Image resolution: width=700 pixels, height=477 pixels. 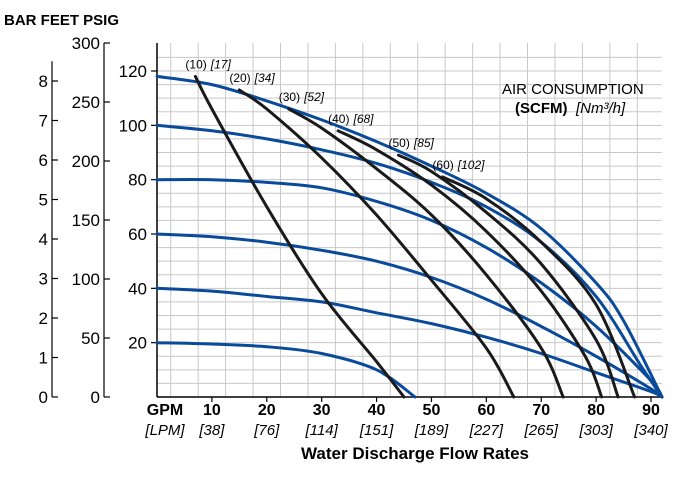 What do you see at coordinates (43, 81) in the screenshot?
I see `bar-tick-label: 8` at bounding box center [43, 81].